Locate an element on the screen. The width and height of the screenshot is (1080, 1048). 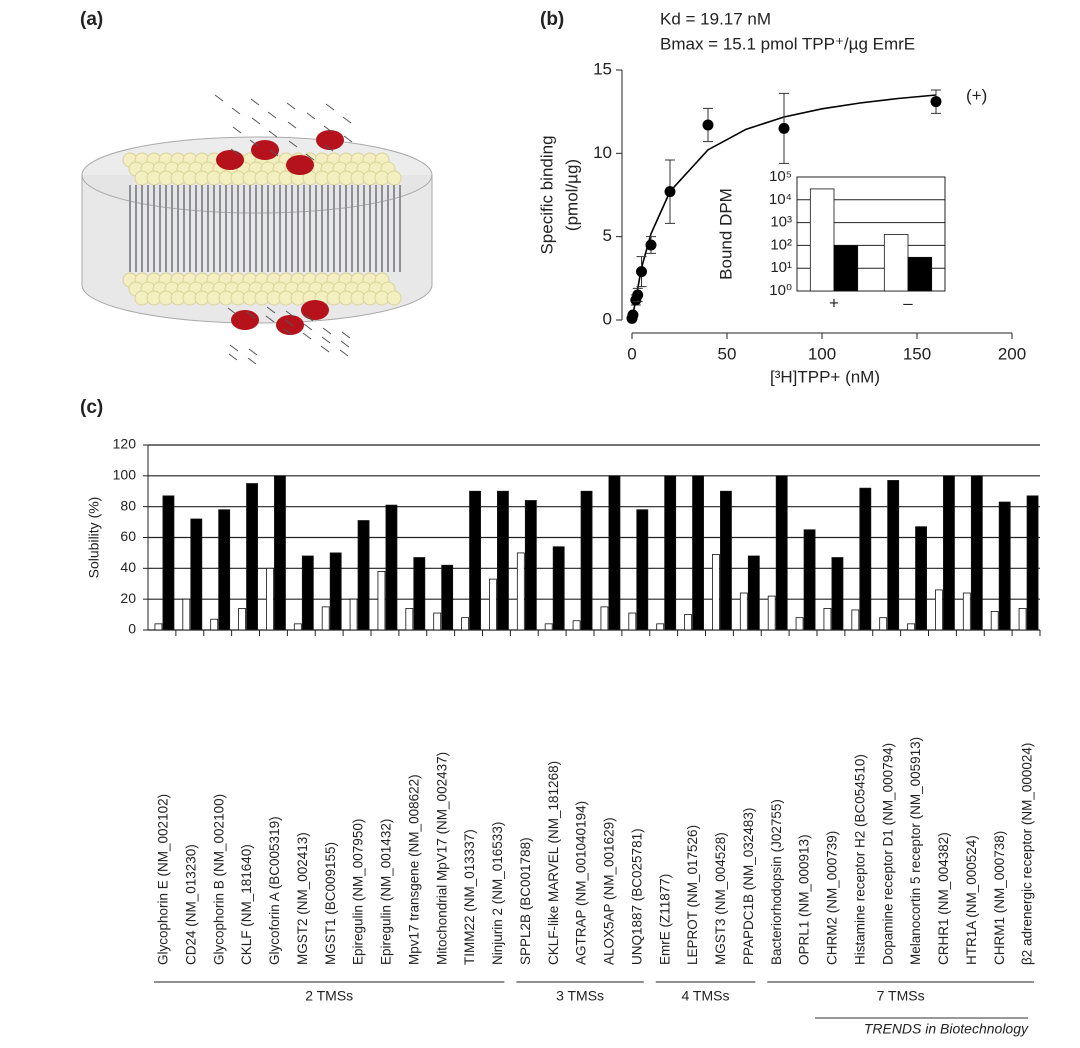
point-label: (+) is located at coordinates (976, 95).